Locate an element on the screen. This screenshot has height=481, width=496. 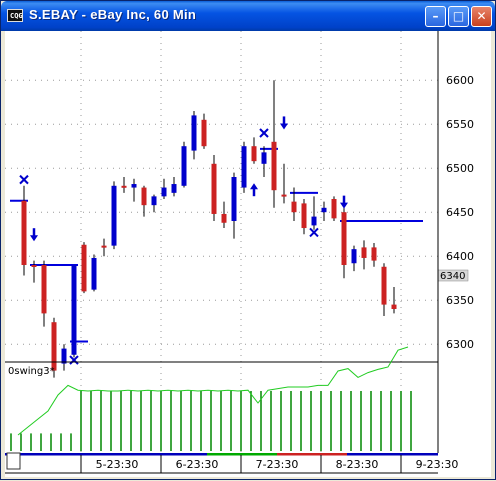
y-tick-label: 6450 is located at coordinates (460, 212).